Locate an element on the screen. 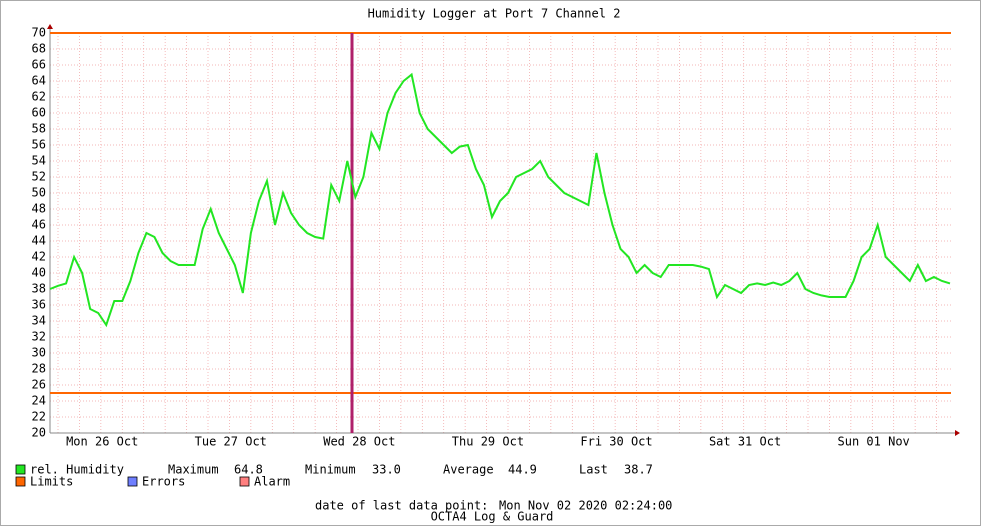  y-tick-label: 28 is located at coordinates (39, 369).